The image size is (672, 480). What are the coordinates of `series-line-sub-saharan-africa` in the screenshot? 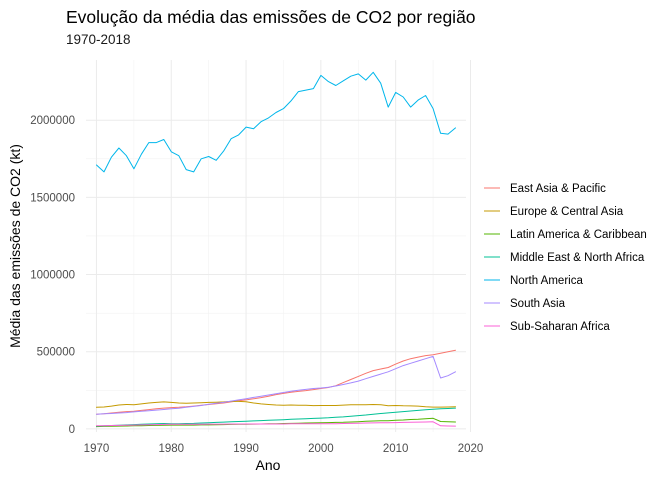 It's located at (276, 424).